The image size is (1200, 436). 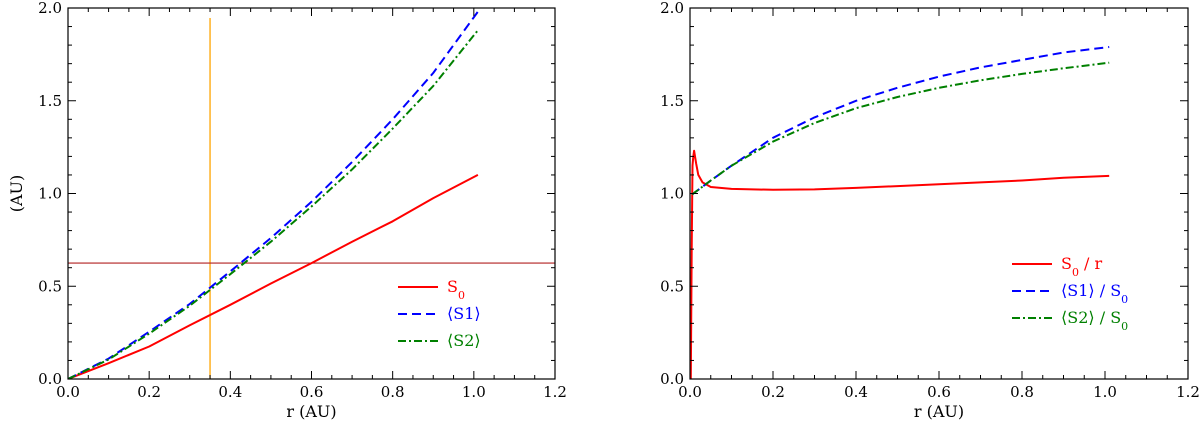 I want to click on legend-label-1: ⟨S1⟩, so click(x=464, y=313).